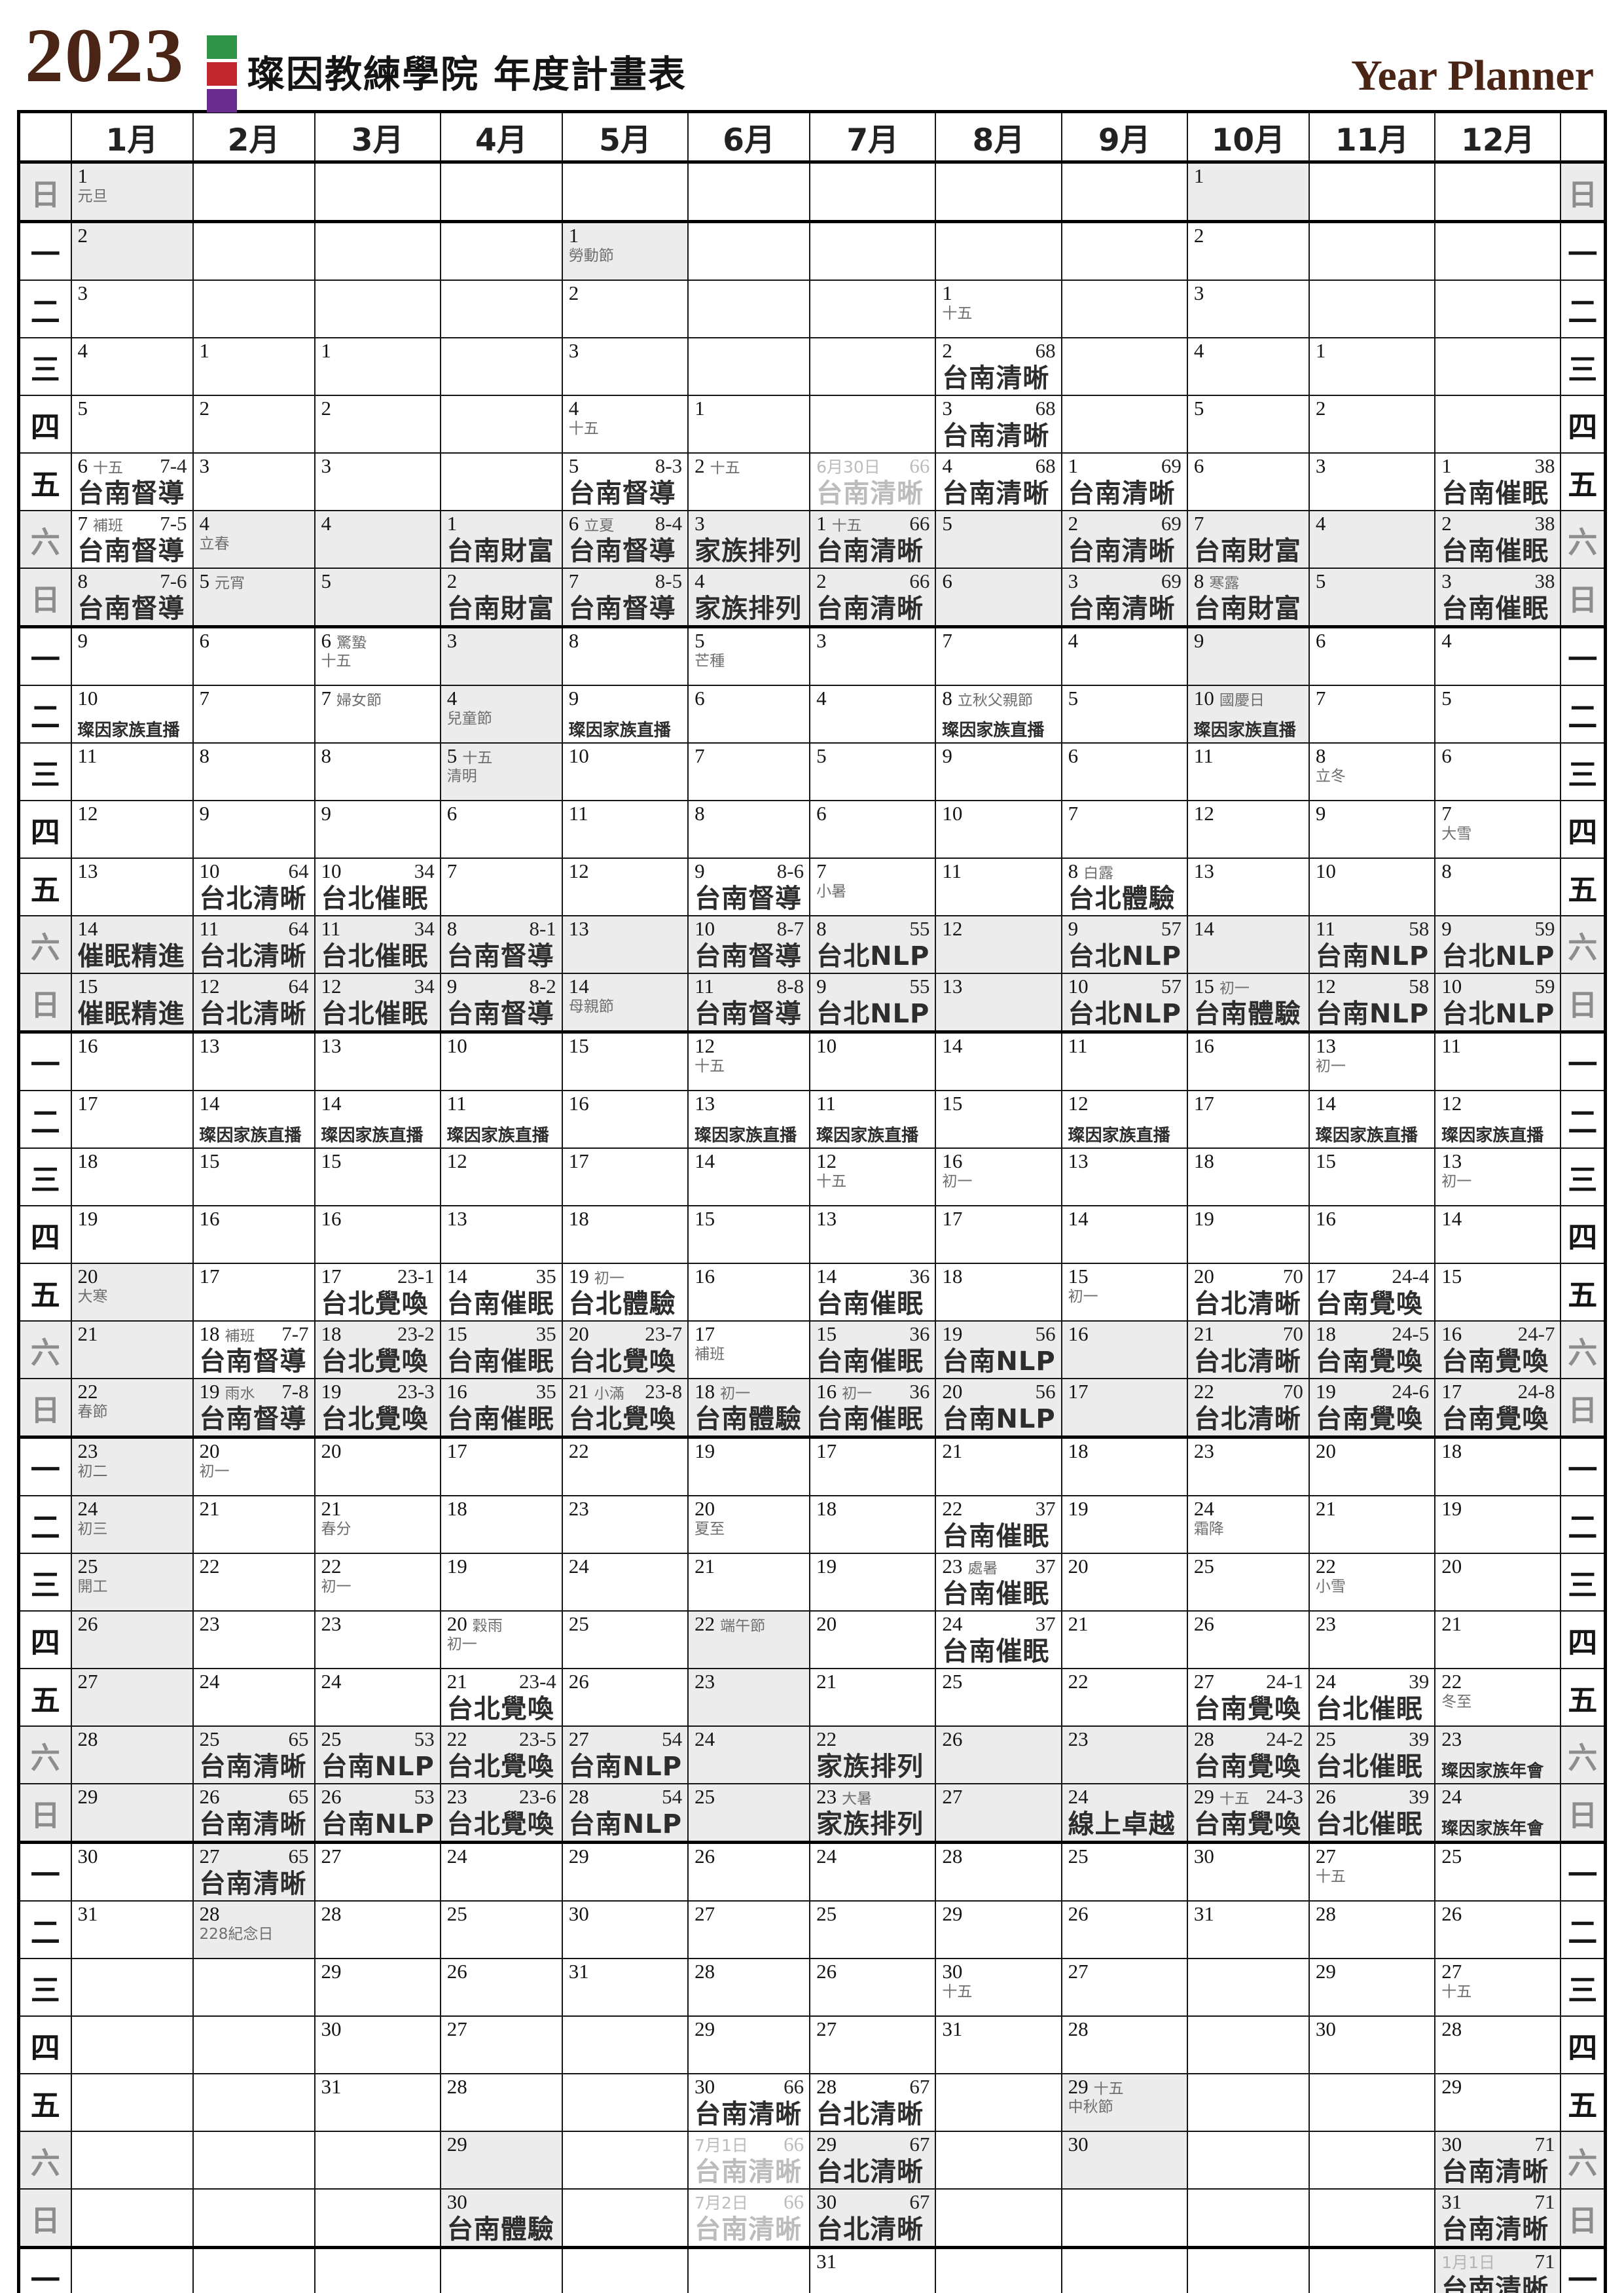 The height and width of the screenshot is (2293, 1624). What do you see at coordinates (461, 1644) in the screenshot?
I see `sub-annotation: 初一` at bounding box center [461, 1644].